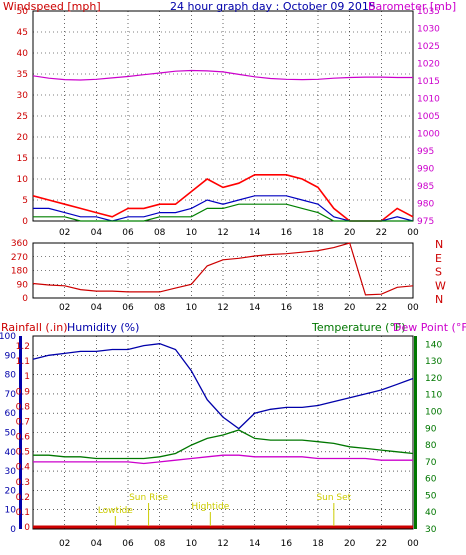  What do you see at coordinates (23, 453) in the screenshot?
I see `rain-tick-label: 0.5` at bounding box center [23, 453].